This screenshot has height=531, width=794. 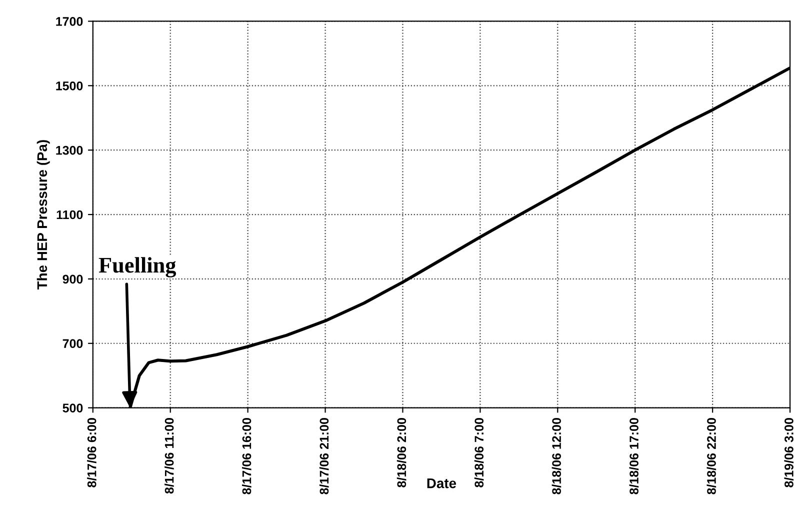 What do you see at coordinates (557, 456) in the screenshot?
I see `x-tick-label: 8/18/06 12:00` at bounding box center [557, 456].